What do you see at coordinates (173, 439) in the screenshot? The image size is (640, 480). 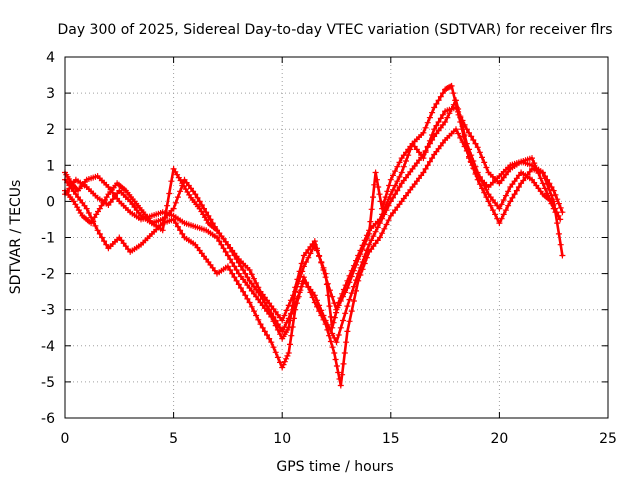 I see `x-tick-label: 5` at bounding box center [173, 439].